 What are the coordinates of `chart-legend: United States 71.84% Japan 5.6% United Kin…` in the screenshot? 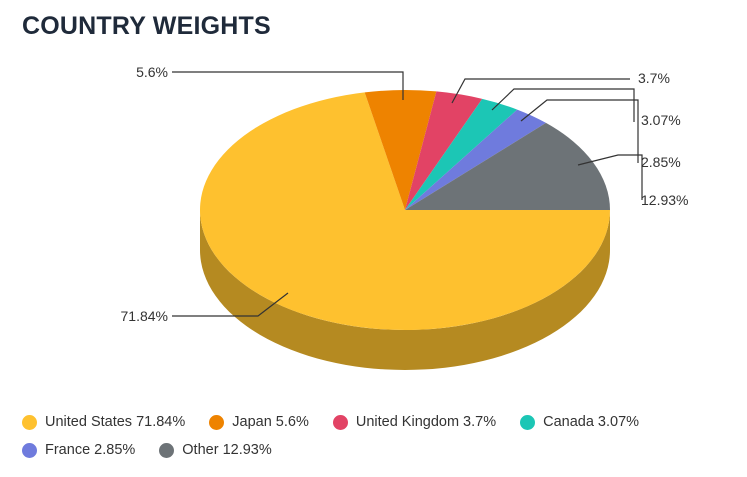 It's located at (377, 436).